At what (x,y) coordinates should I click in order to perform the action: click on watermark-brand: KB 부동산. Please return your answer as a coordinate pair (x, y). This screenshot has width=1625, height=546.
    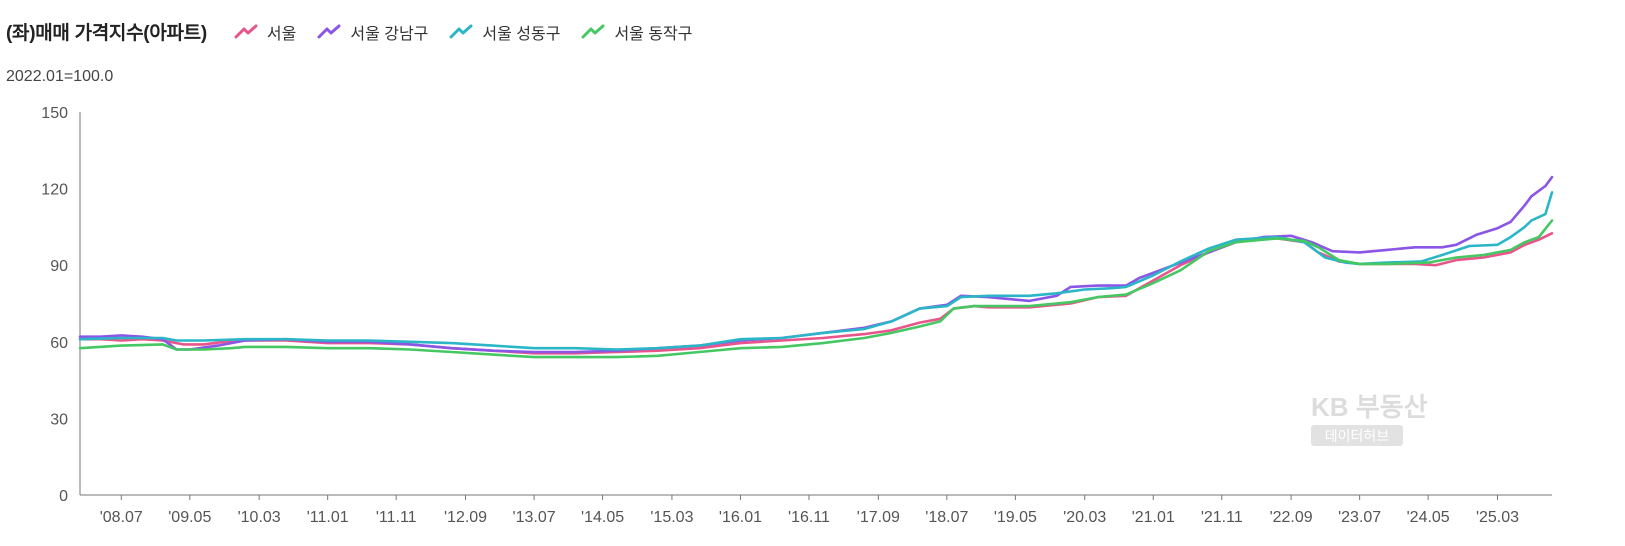
    Looking at the image, I should click on (1369, 407).